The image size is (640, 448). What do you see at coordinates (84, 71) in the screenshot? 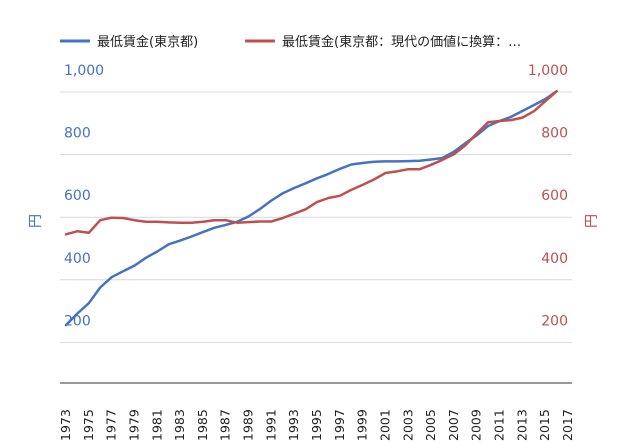
I see `y-left-tick-label: 1,000` at bounding box center [84, 71].